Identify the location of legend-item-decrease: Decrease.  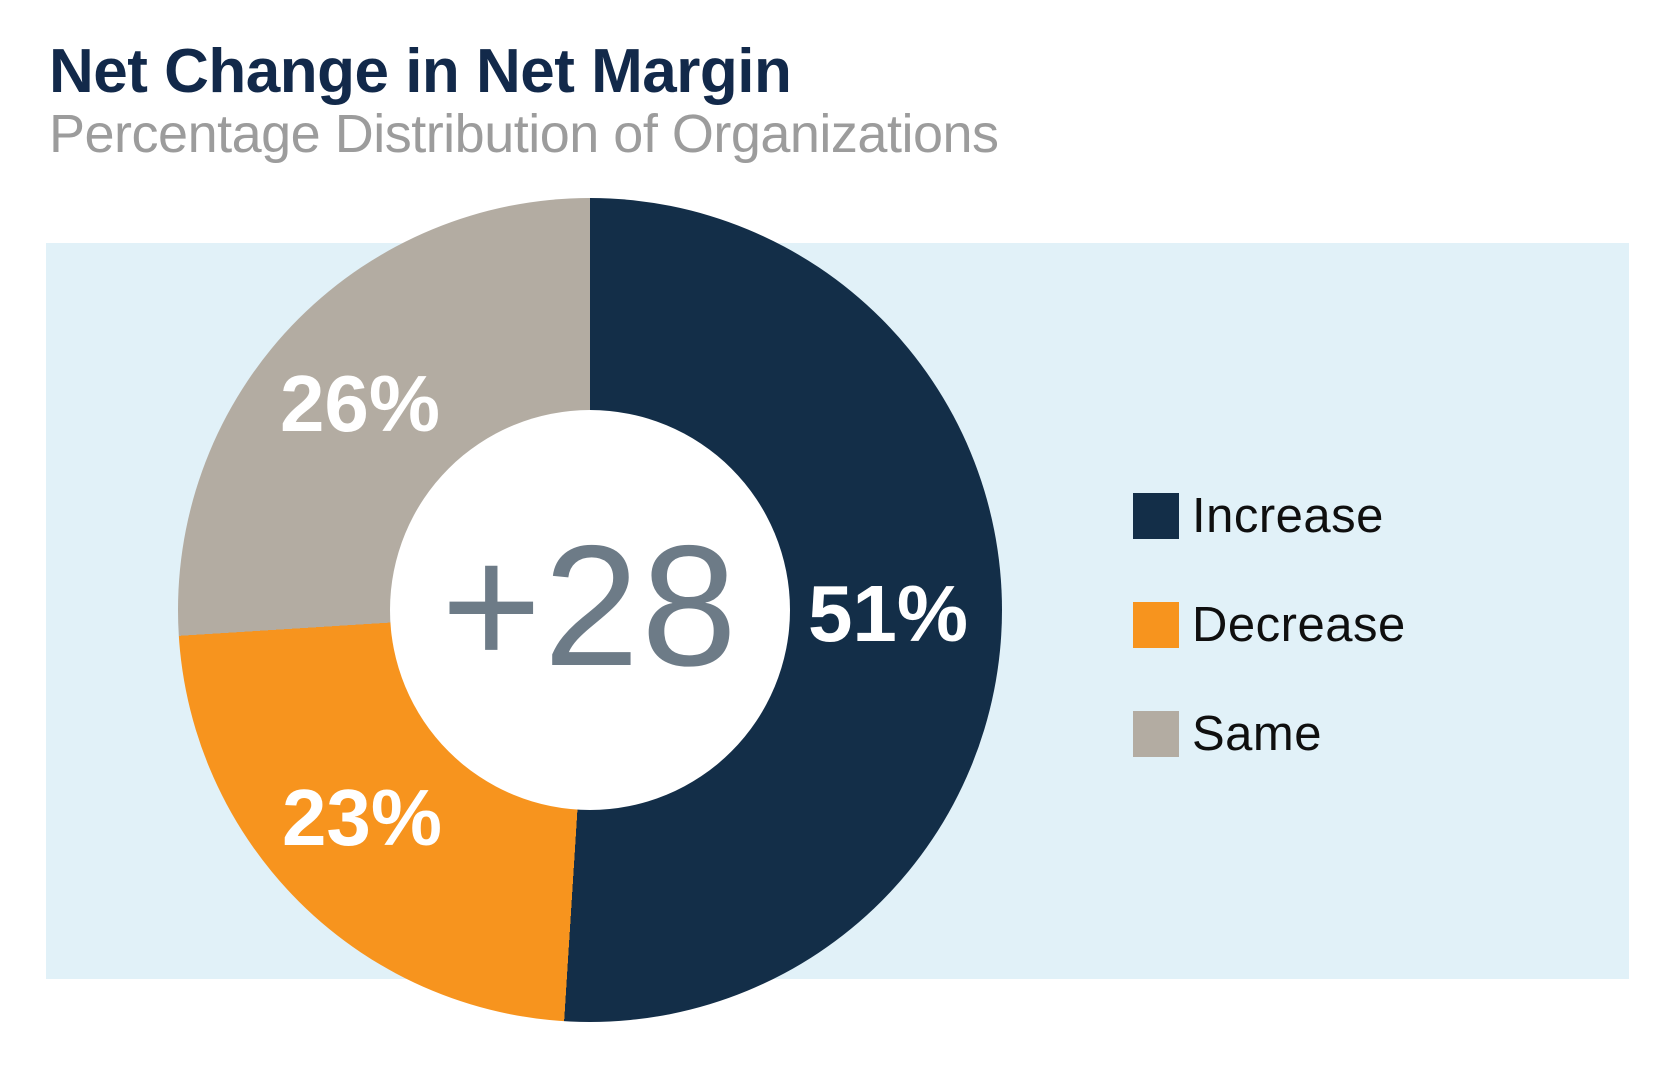
(1269, 625).